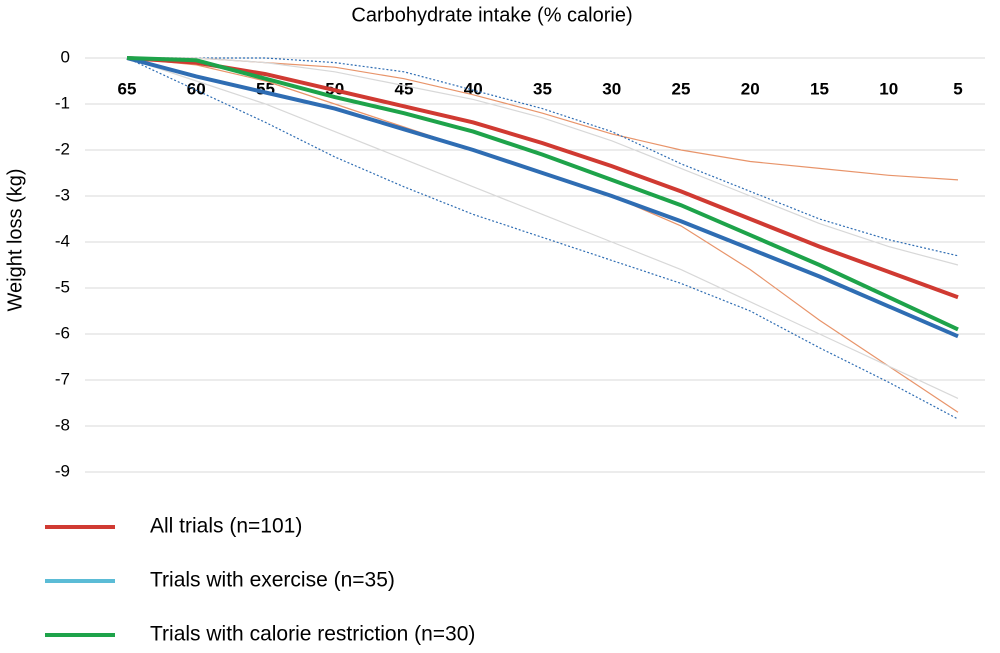  Describe the element at coordinates (65, 56) in the screenshot. I see `y-tick-label: 0` at that location.